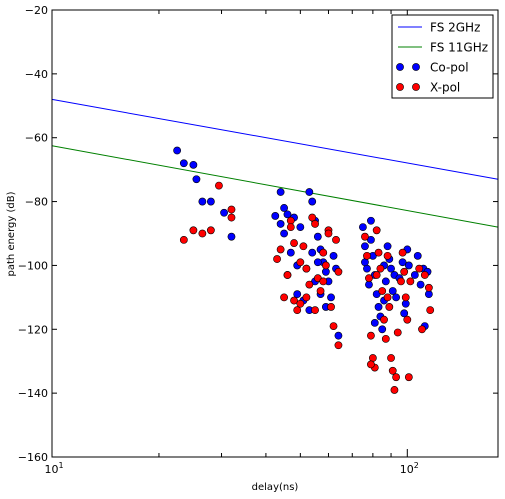  What do you see at coordinates (53, 468) in the screenshot?
I see `x-tick-label: 10¹` at bounding box center [53, 468].